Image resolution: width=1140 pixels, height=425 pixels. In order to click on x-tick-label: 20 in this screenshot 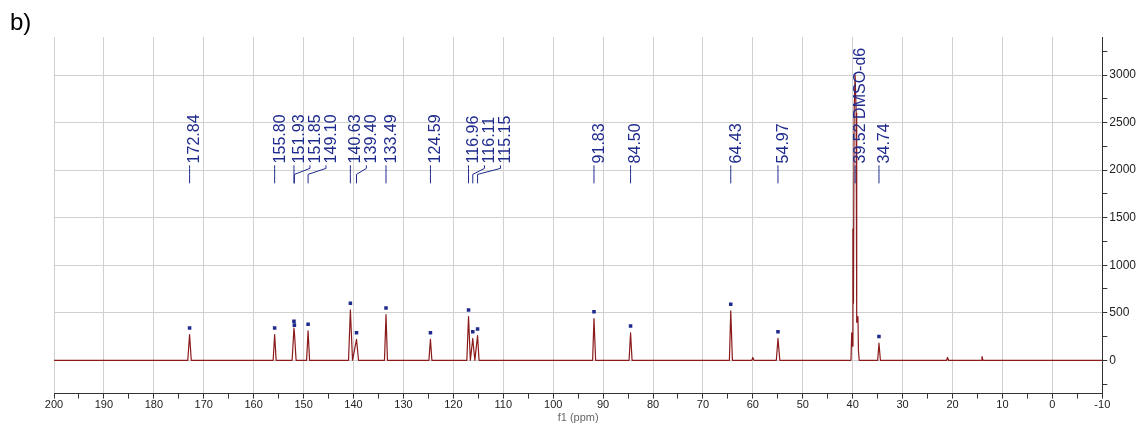, I will do `click(952, 404)`.